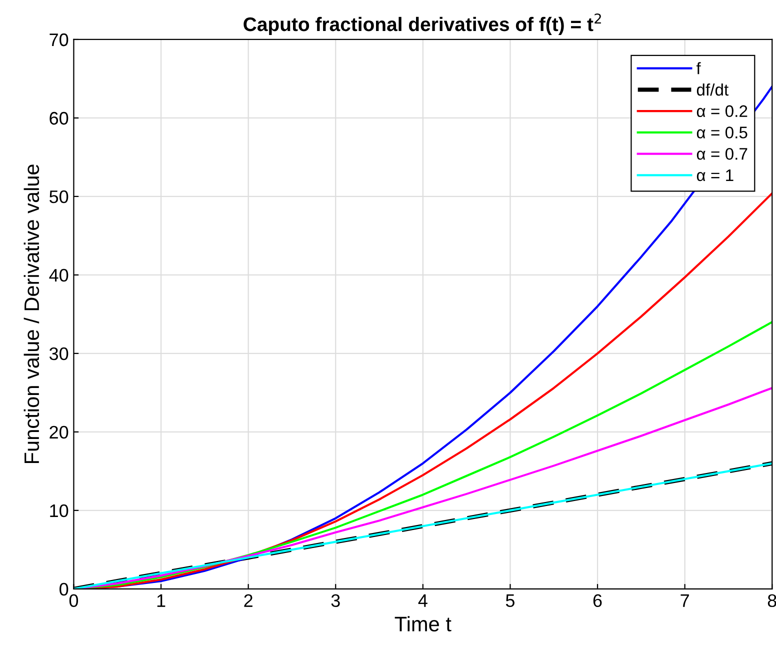  I want to click on legend-label: df/dt, so click(712, 89).